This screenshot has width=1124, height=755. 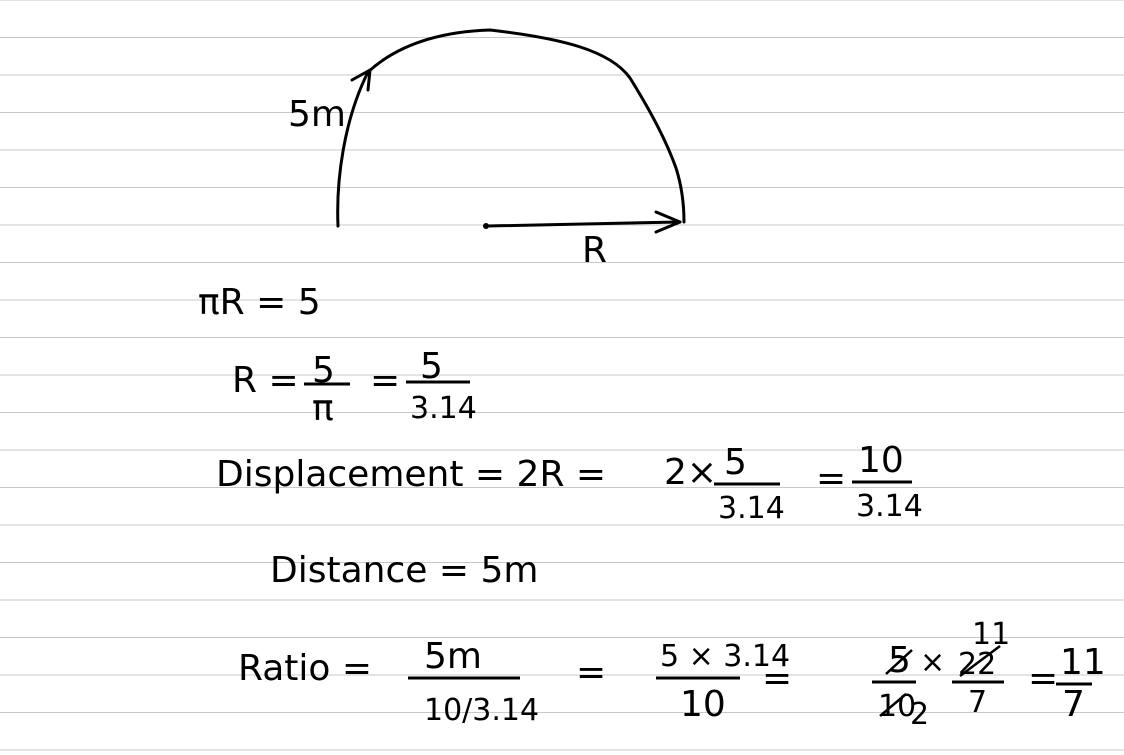 What do you see at coordinates (977, 702) in the screenshot?
I see `fraction-denominator: 7` at bounding box center [977, 702].